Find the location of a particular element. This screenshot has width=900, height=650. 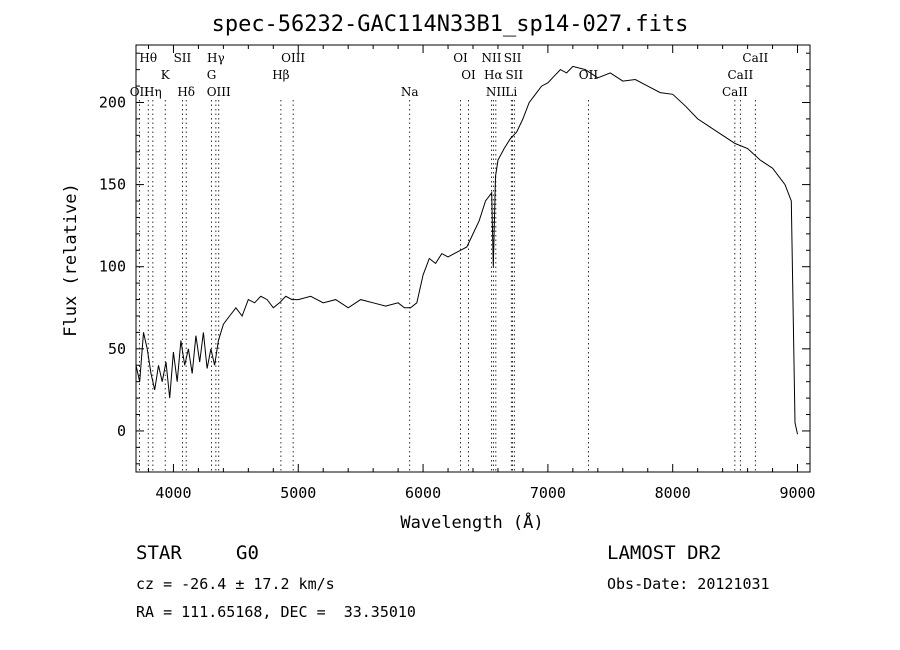

redshift-value: cz = -26.4 ± 17.2 km/s is located at coordinates (235, 584).